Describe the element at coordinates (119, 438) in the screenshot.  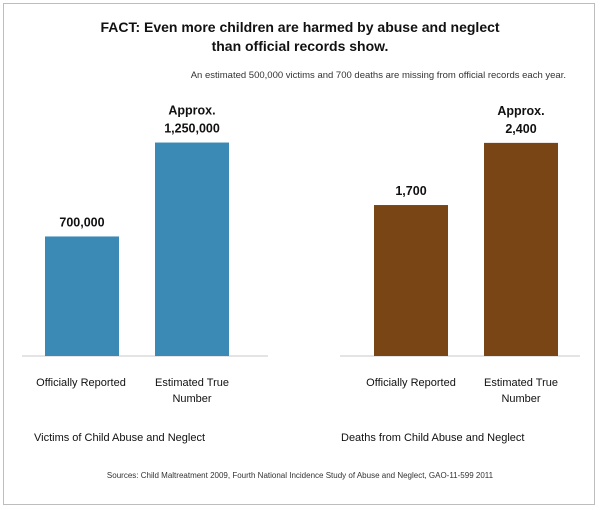
I see `group-label: Victims of Child Abuse and Neglect` at that location.